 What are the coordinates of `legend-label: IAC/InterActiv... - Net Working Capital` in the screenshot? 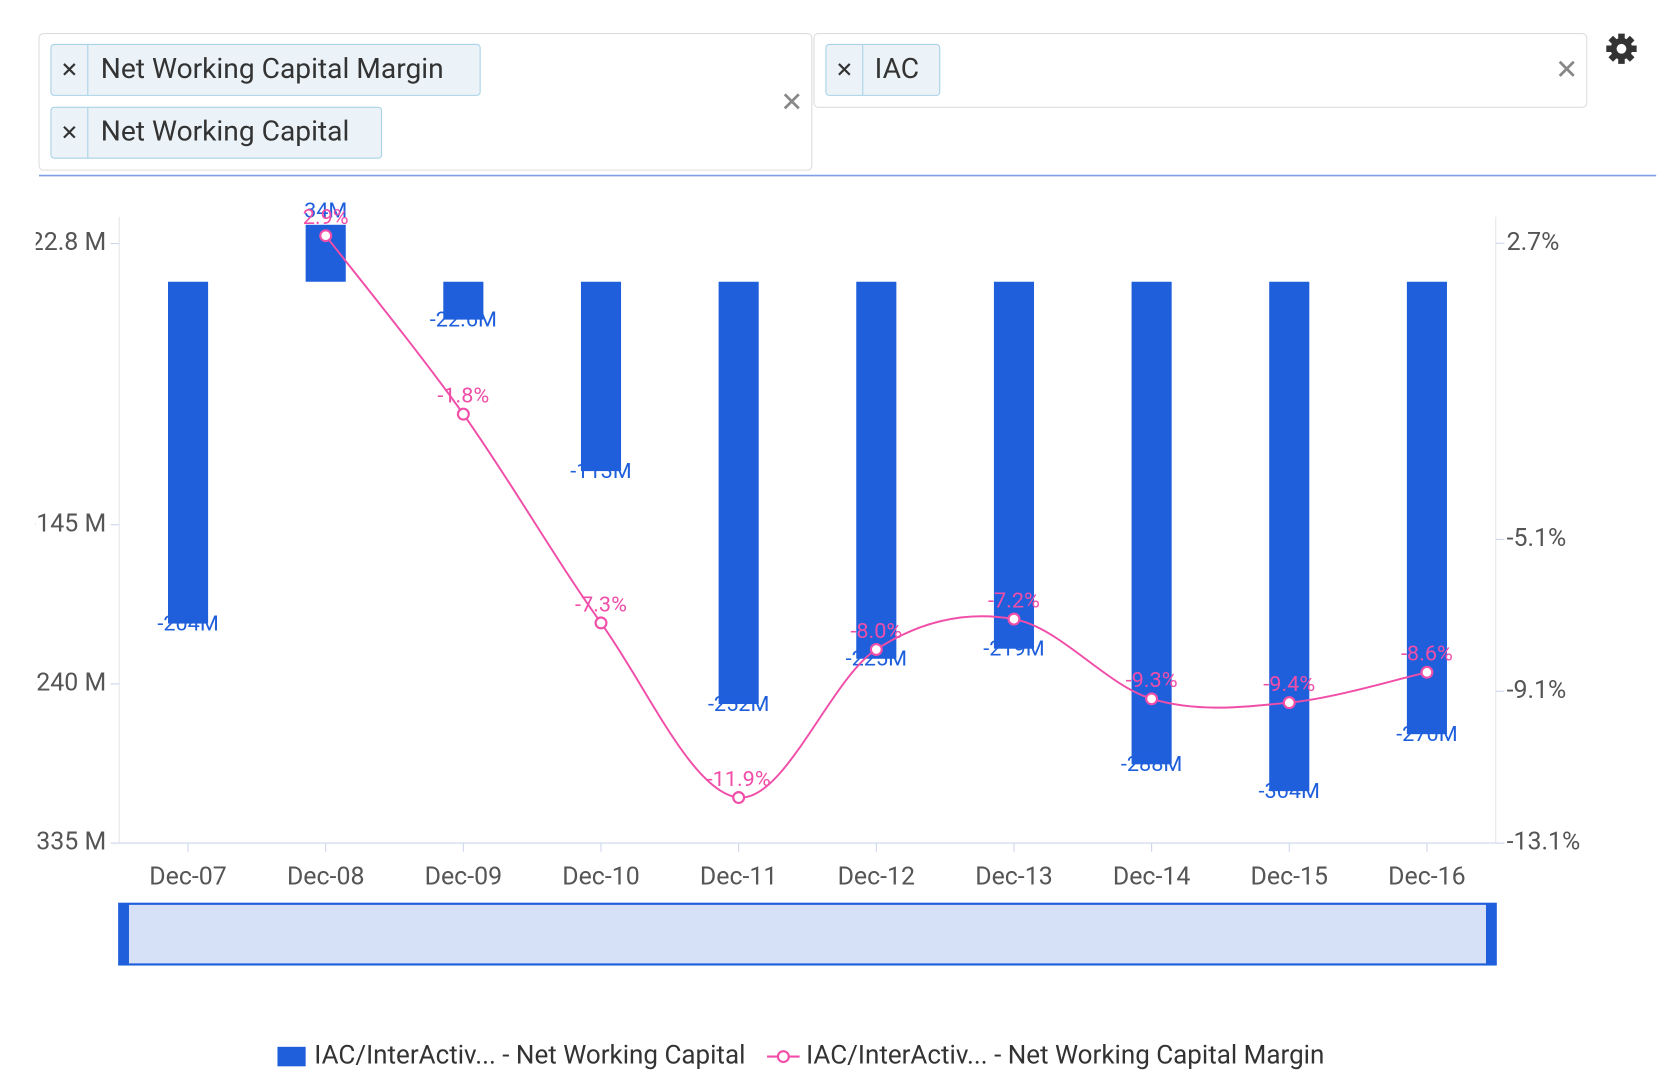 It's located at (529, 1055).